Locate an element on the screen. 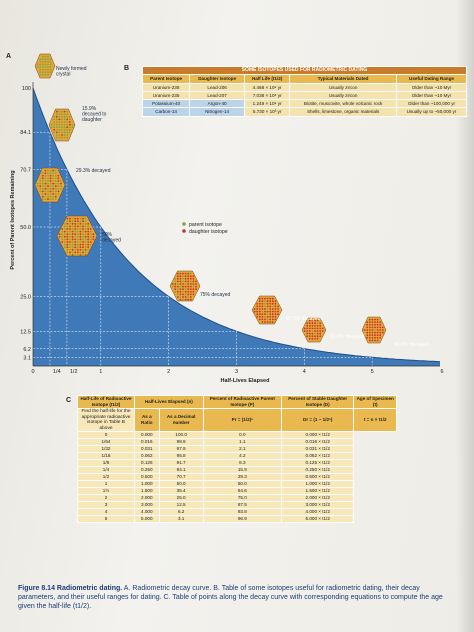 This screenshot has height=632, width=474. decay-points-cell: 3.1 is located at coordinates (181, 519).